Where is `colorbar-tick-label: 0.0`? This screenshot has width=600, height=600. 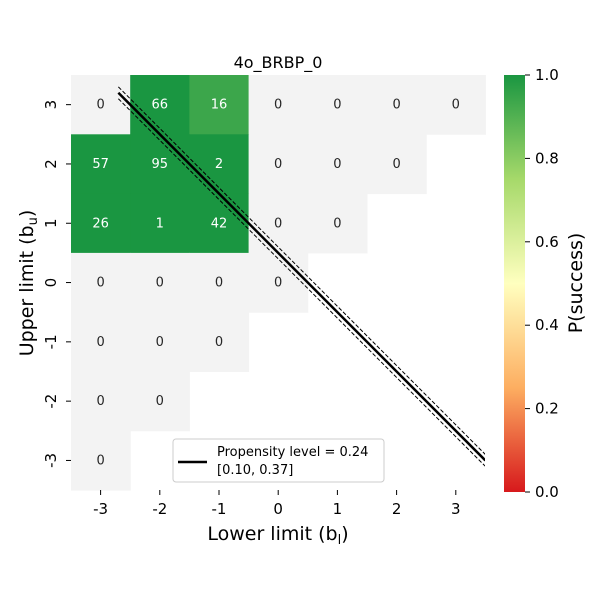
colorbar-tick-label: 0.0 is located at coordinates (547, 492).